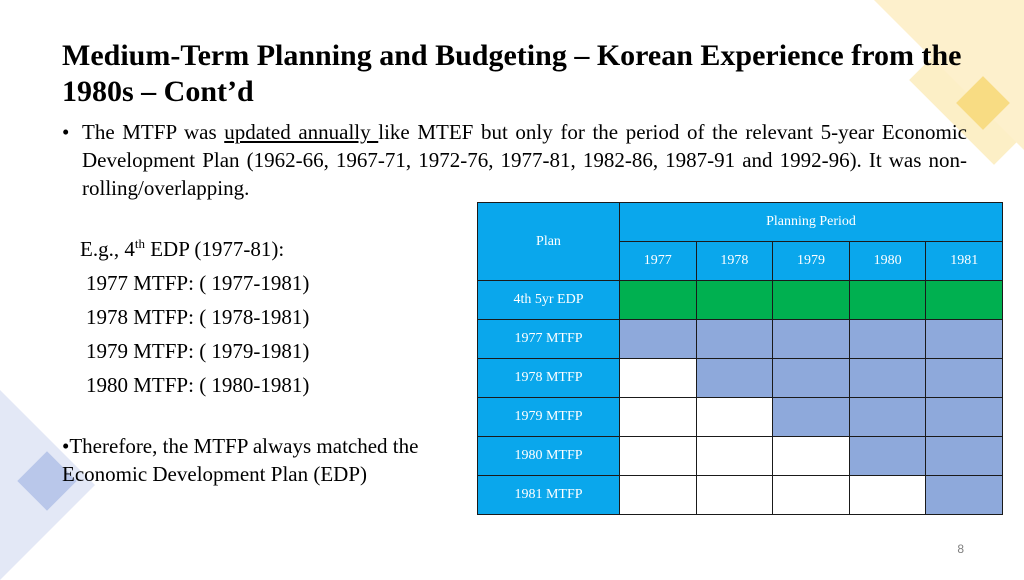 Image resolution: width=1024 pixels, height=580 pixels. I want to click on example-intro-suffix: EDP (1977-81):, so click(214, 249).